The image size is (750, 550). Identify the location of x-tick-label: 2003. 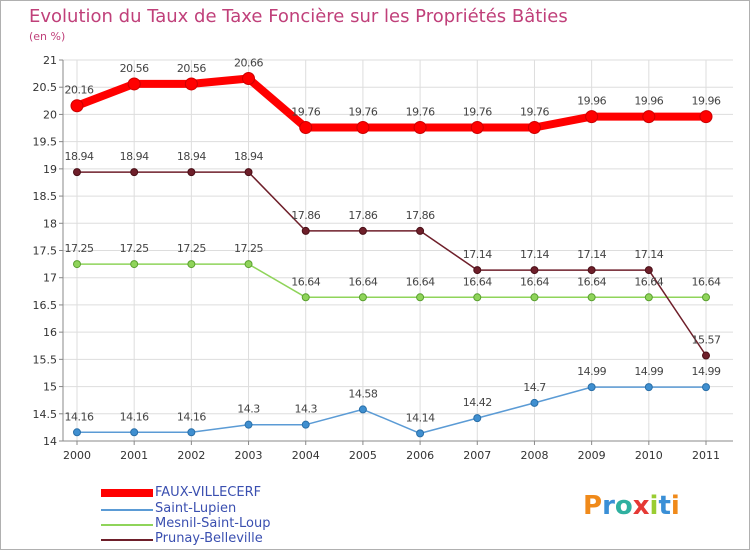
(249, 455).